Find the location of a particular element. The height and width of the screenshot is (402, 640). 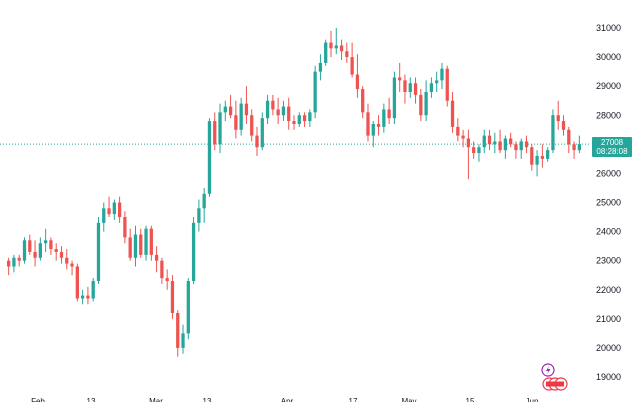

y-tick-label: 26000 is located at coordinates (608, 173).